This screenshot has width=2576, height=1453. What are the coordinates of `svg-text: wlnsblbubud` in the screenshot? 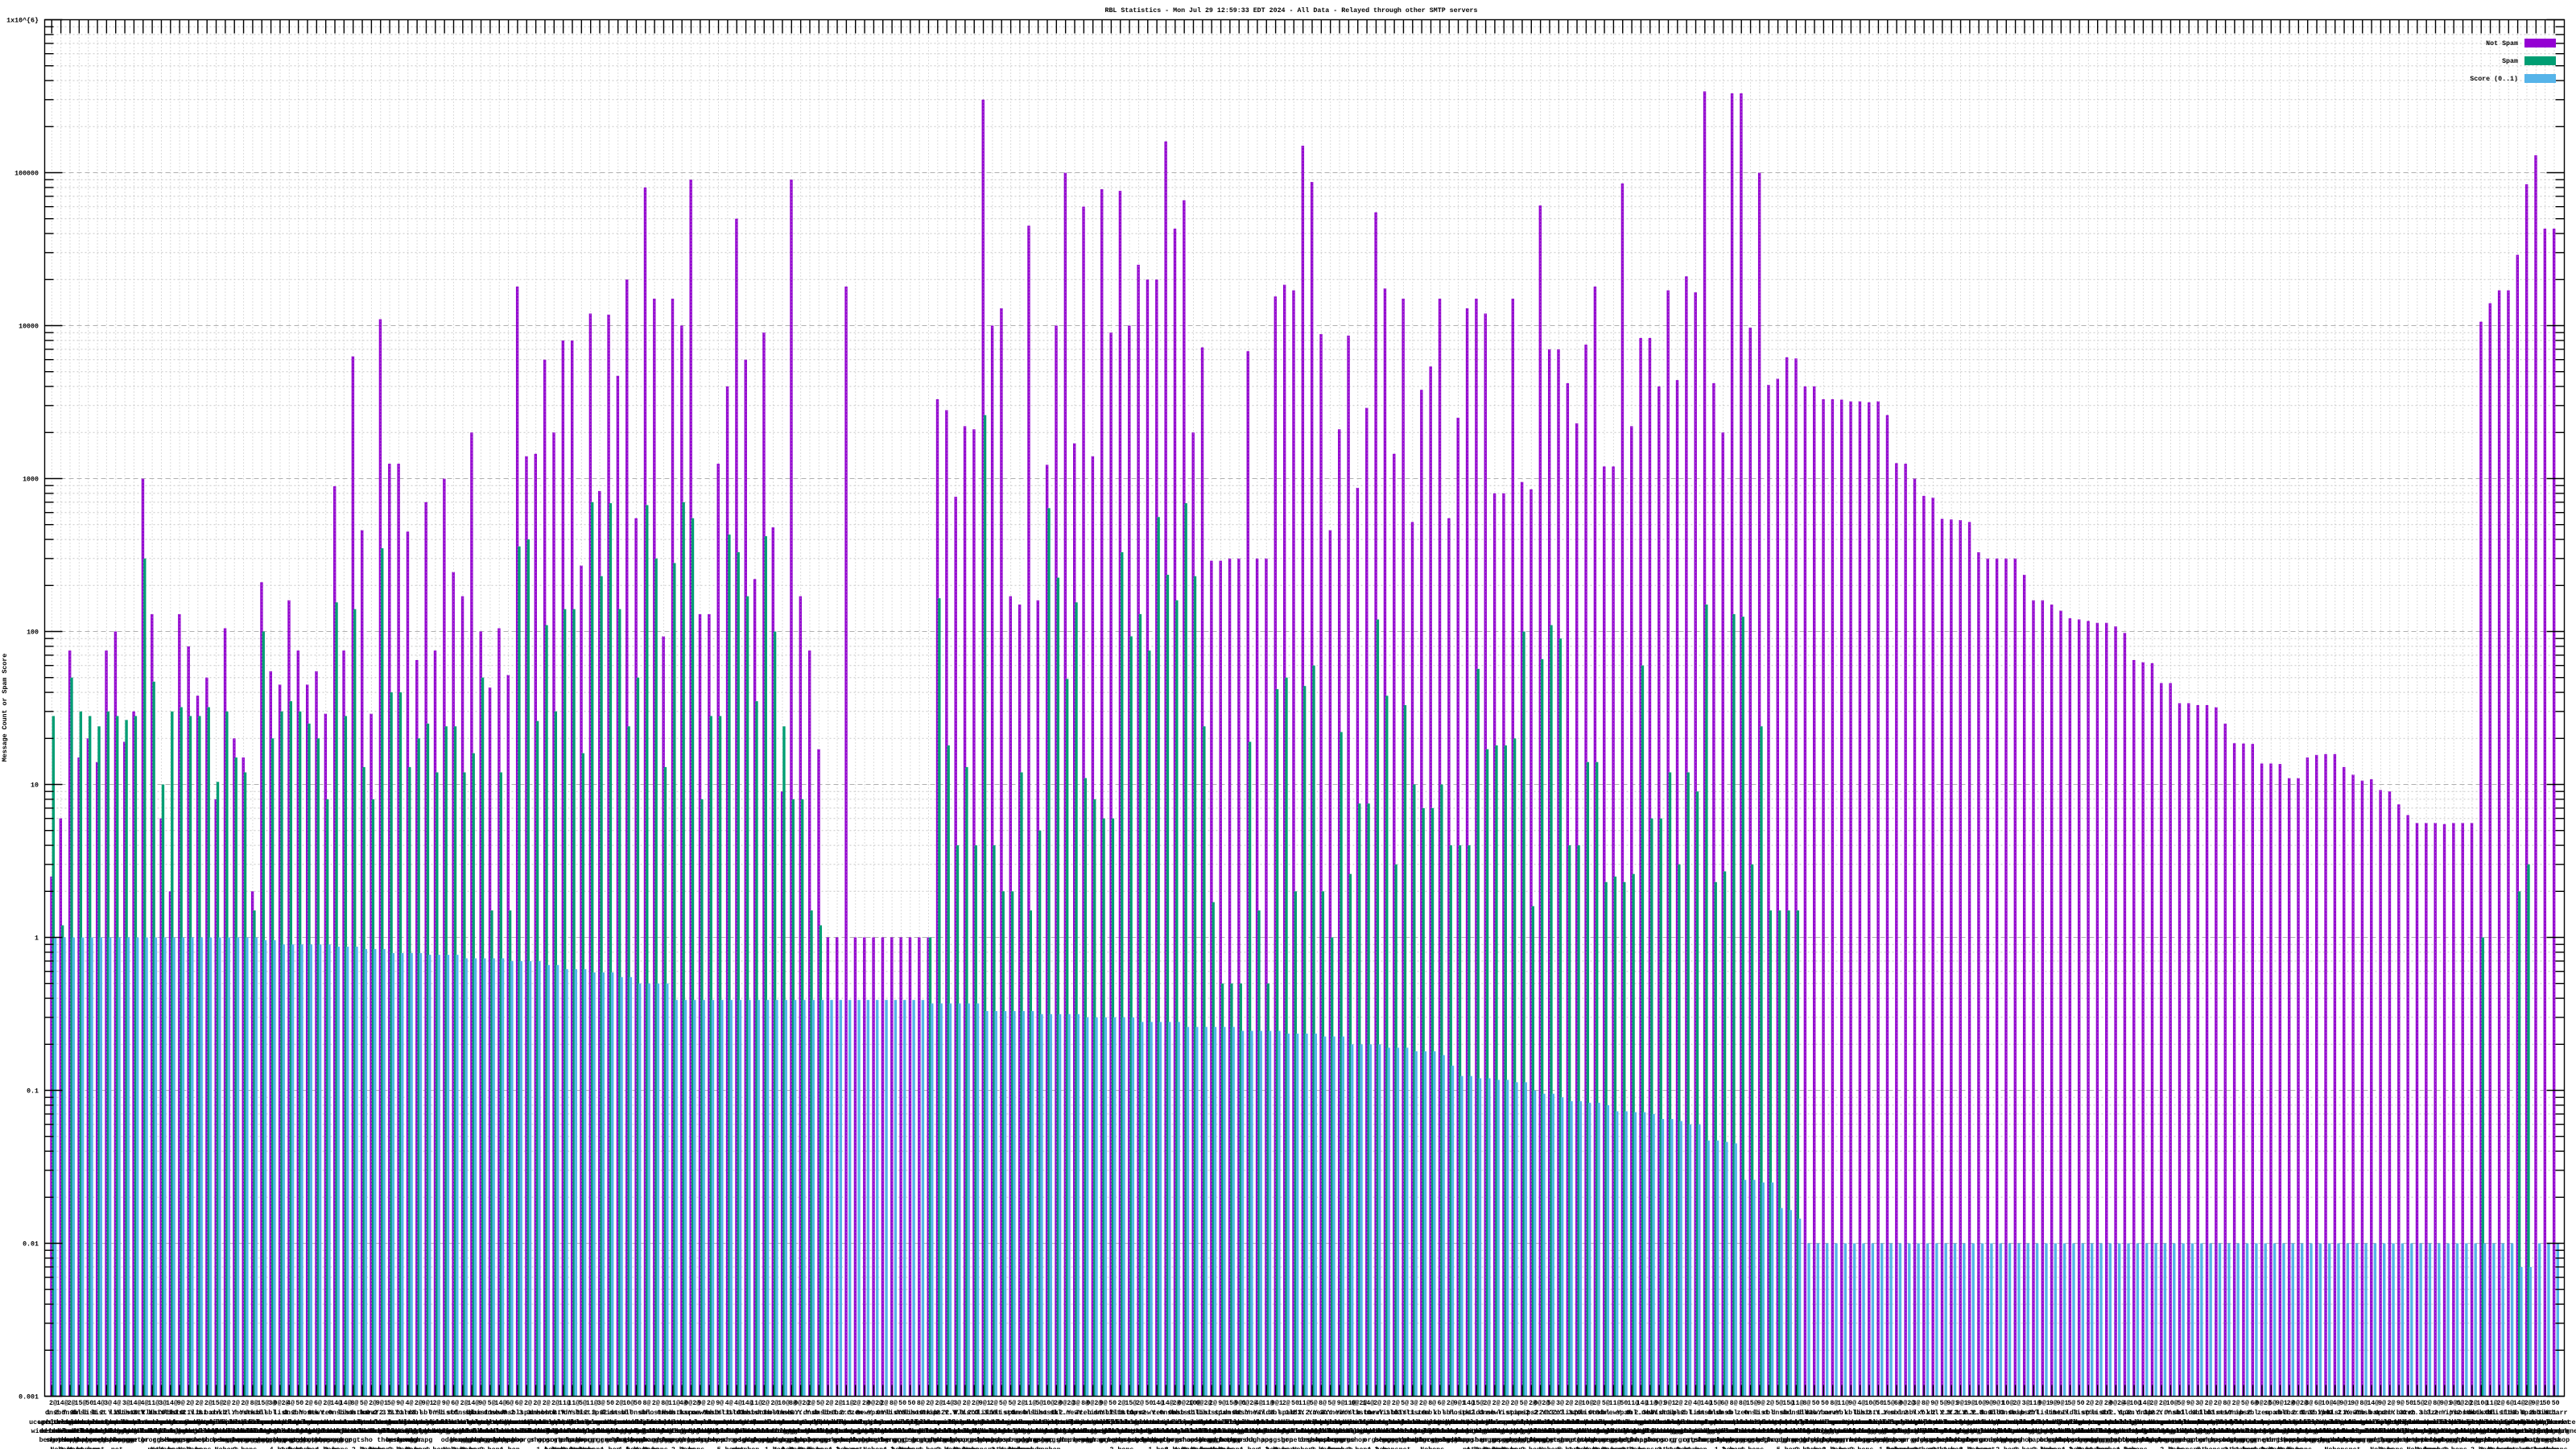 It's located at (2373, 1431).